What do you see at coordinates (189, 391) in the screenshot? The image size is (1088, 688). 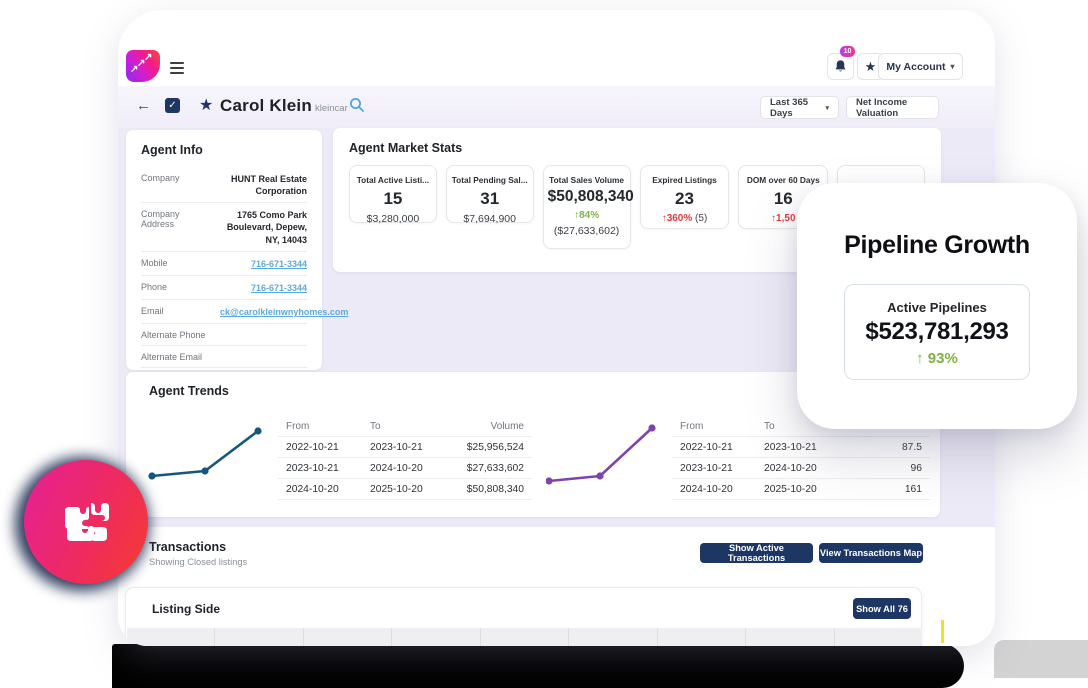 I see `agent-trends-title: Agent Trends` at bounding box center [189, 391].